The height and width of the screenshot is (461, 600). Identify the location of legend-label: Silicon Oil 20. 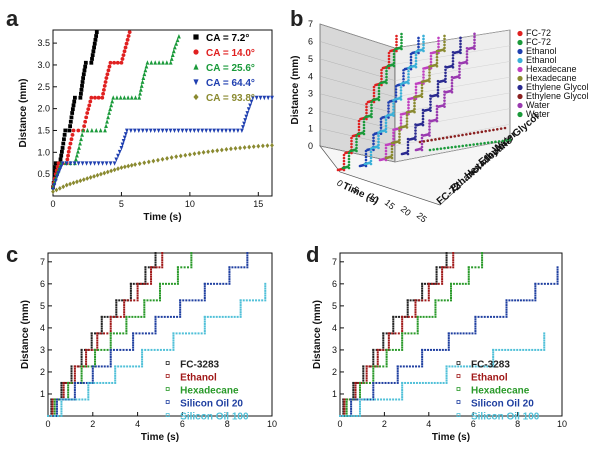
(211, 404).